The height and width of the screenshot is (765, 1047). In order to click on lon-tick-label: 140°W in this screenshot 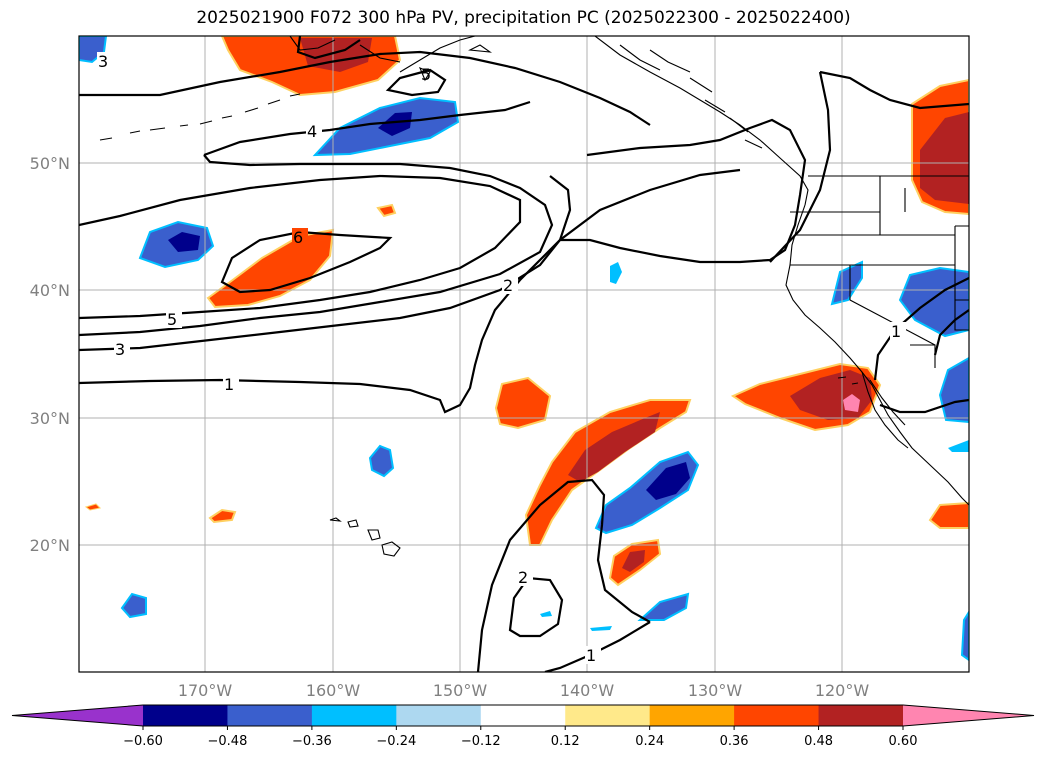, I will do `click(587, 690)`.